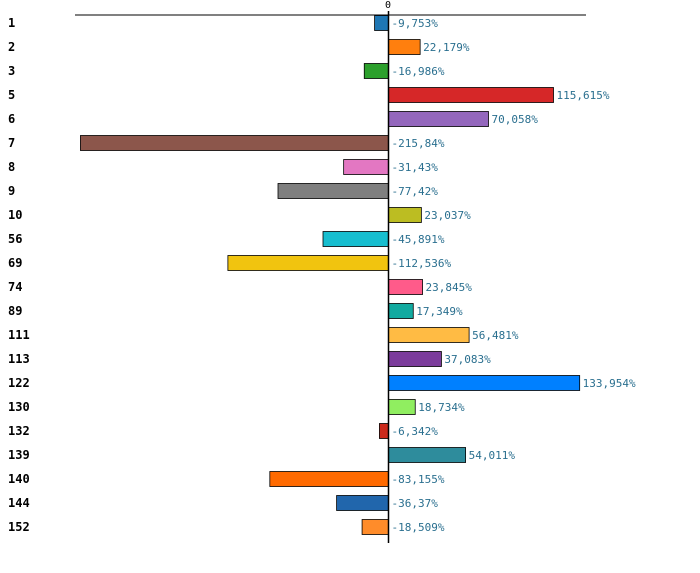 Image resolution: width=700 pixels, height=573 pixels. I want to click on category-label: 122, so click(19, 383).